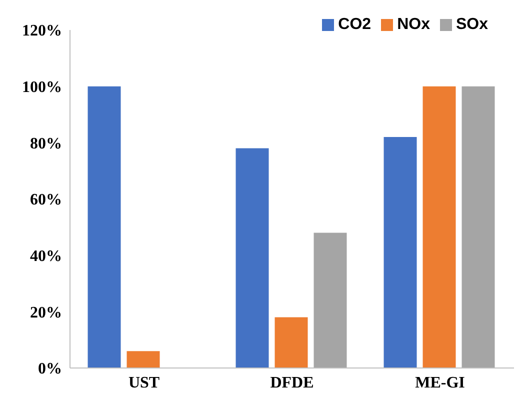  I want to click on legend-label: CO2, so click(355, 24).